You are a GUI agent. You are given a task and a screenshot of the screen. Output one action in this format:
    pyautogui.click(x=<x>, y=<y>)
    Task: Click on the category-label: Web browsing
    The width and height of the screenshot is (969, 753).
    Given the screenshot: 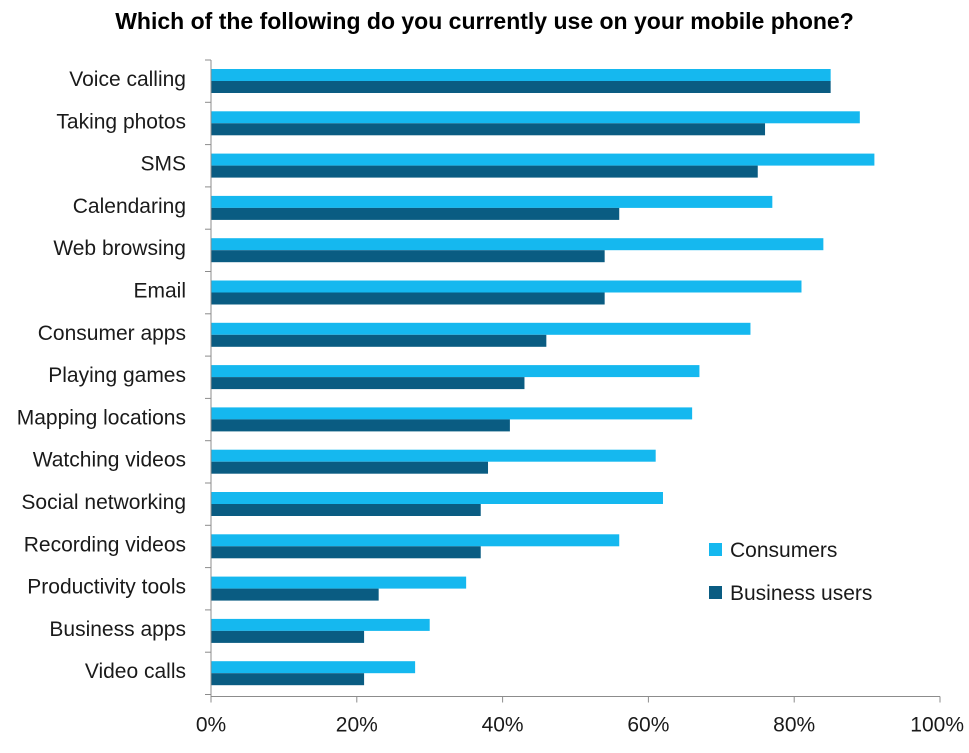 What is the action you would take?
    pyautogui.click(x=119, y=248)
    